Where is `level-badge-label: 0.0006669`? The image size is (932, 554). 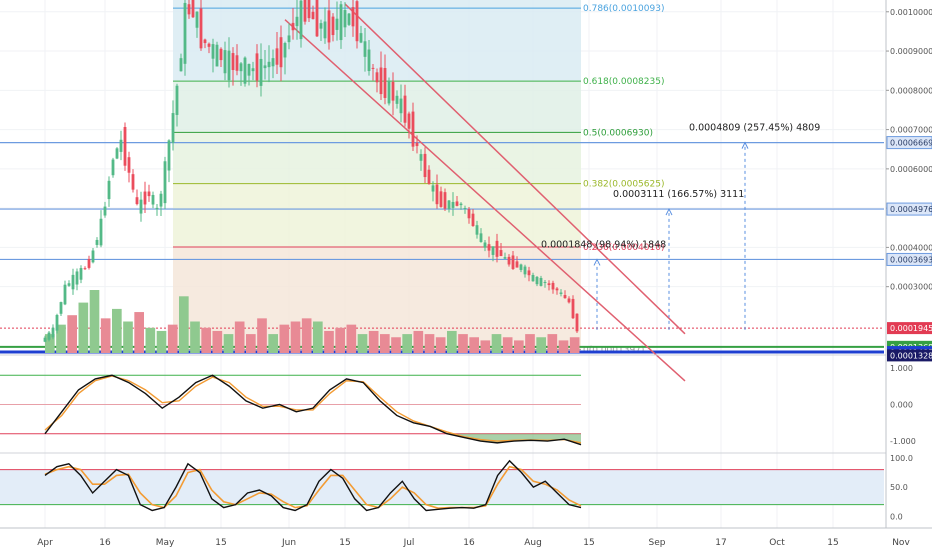 level-badge-label: 0.0006669 is located at coordinates (911, 143).